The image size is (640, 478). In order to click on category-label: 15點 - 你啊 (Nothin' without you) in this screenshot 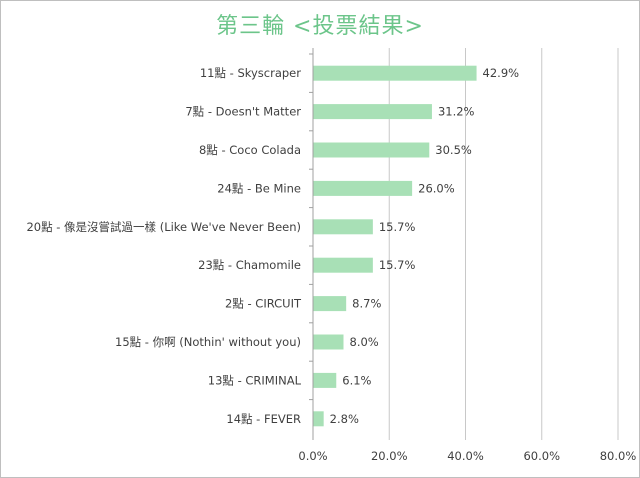, I will do `click(208, 342)`.